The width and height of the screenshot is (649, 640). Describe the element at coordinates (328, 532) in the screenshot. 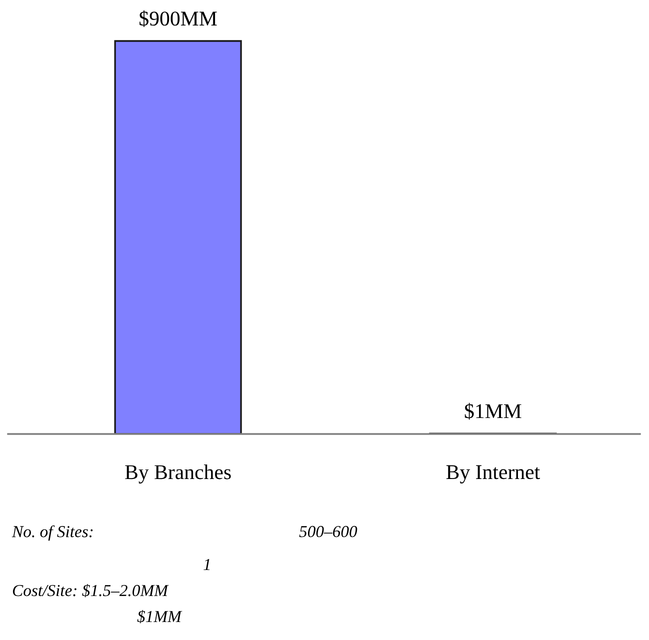

I see `text: 500–600` at that location.